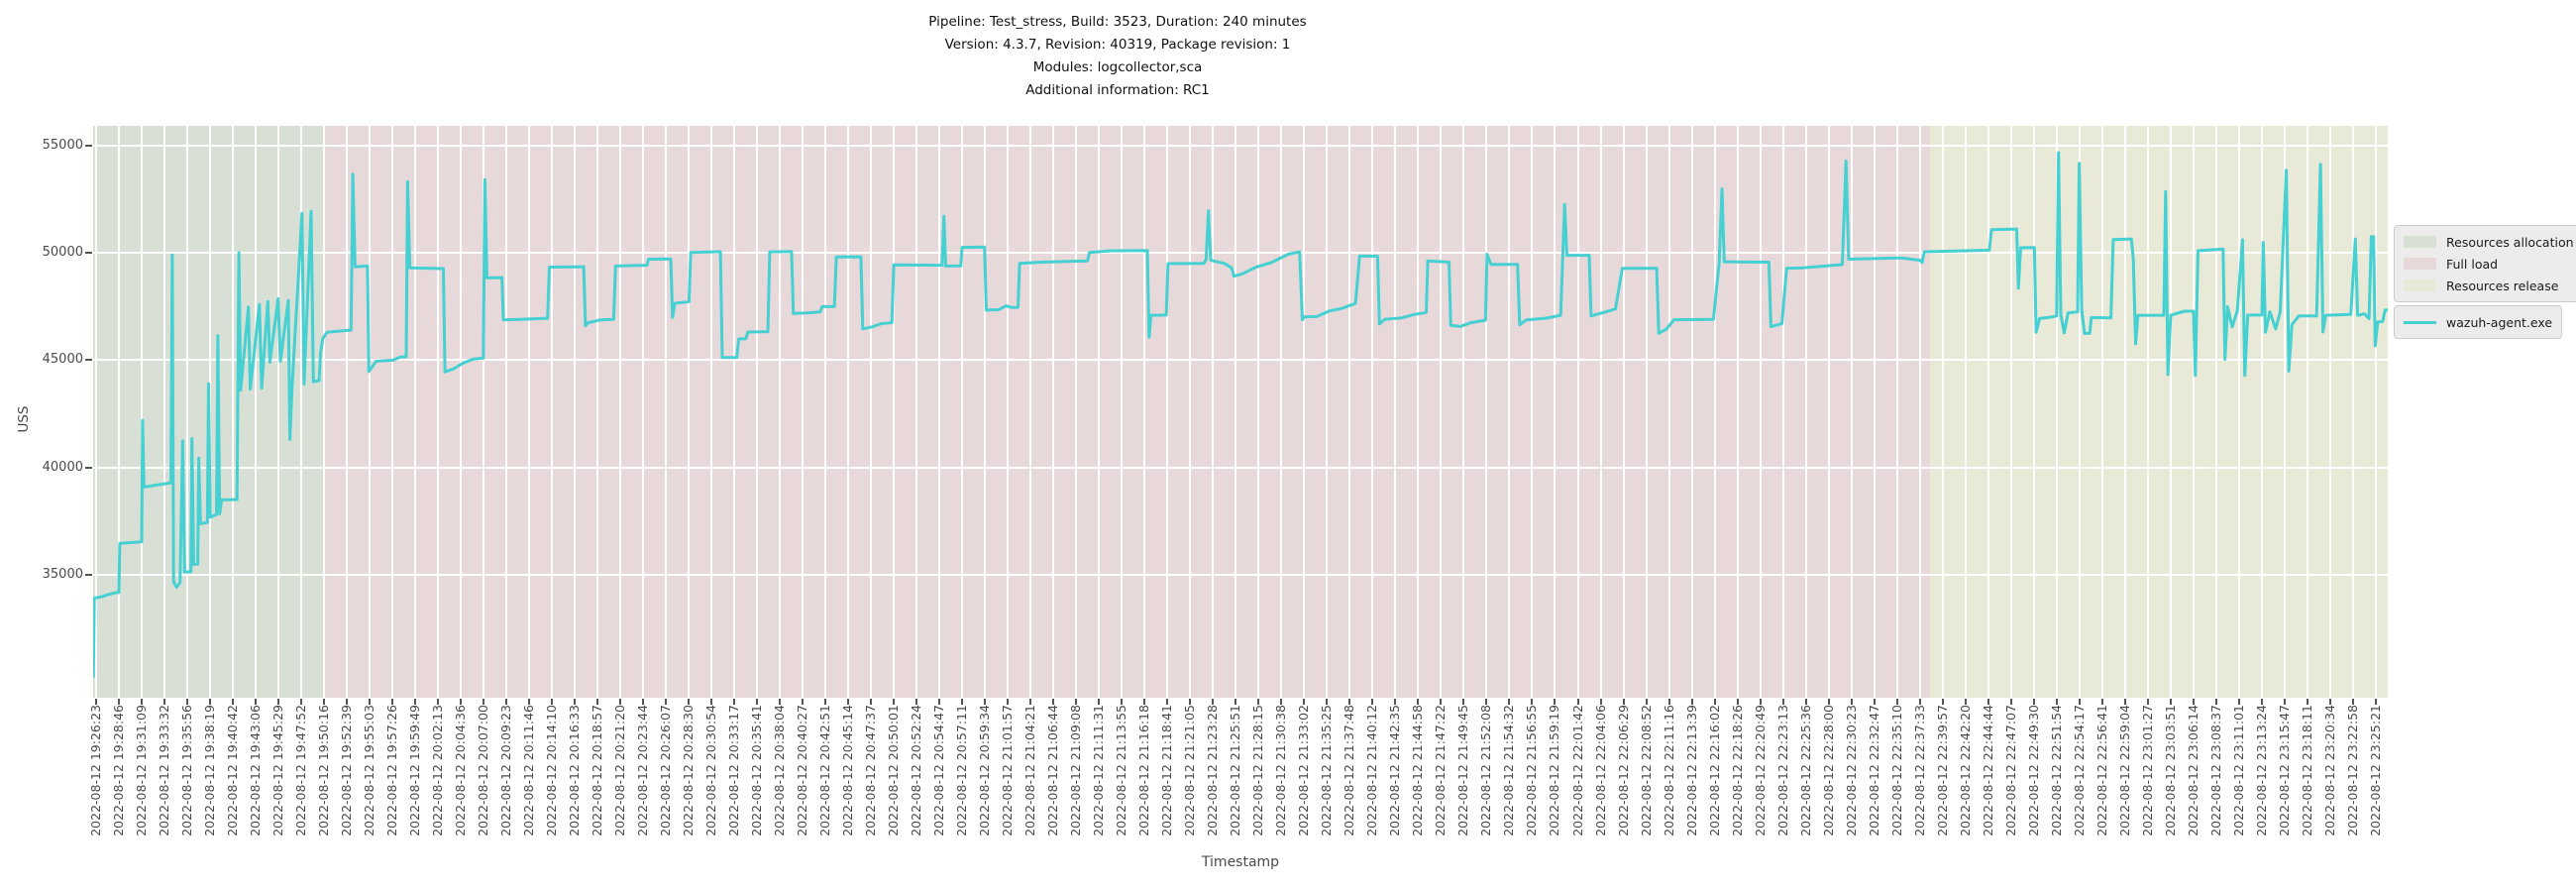 The image size is (2576, 892). Describe the element at coordinates (2079, 770) in the screenshot. I see `x-tick-label: 2022-08-12 22:54:17` at that location.